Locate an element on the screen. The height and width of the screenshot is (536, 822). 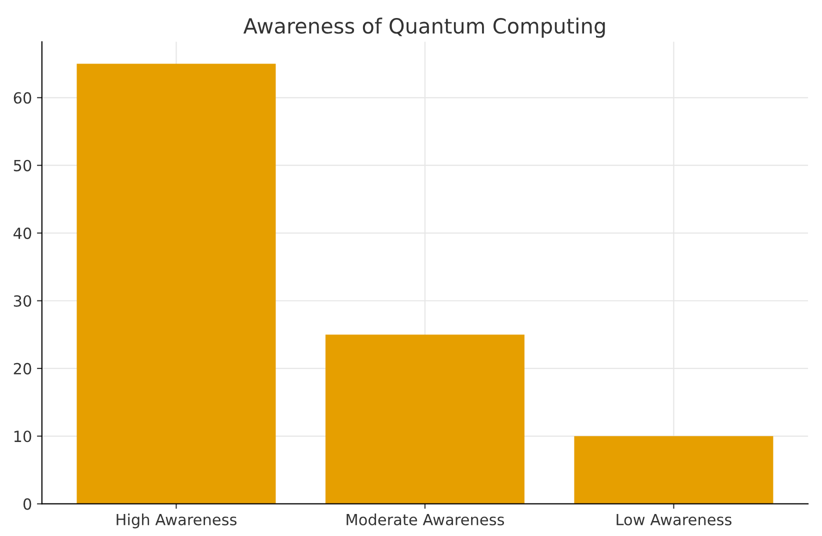
y-tick-label: 10 is located at coordinates (23, 436).